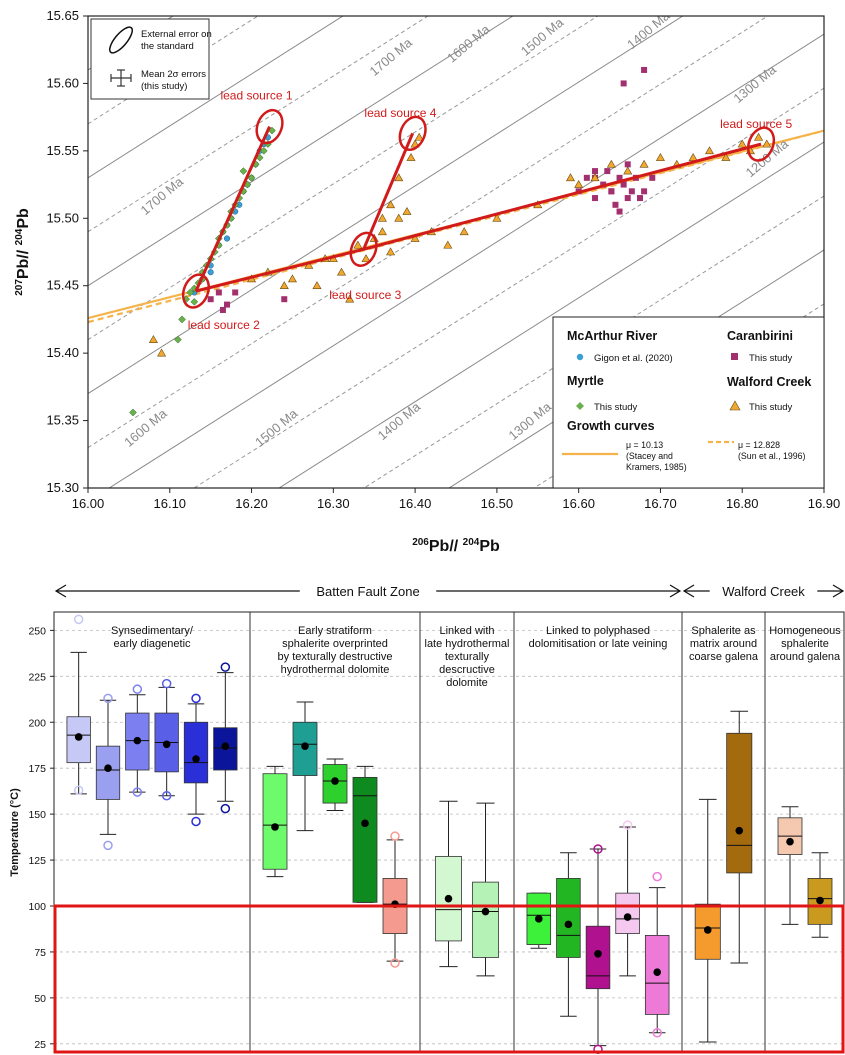 This screenshot has height=1055, width=845. What do you see at coordinates (585, 381) in the screenshot?
I see `legend-group-title: Myrtle` at bounding box center [585, 381].